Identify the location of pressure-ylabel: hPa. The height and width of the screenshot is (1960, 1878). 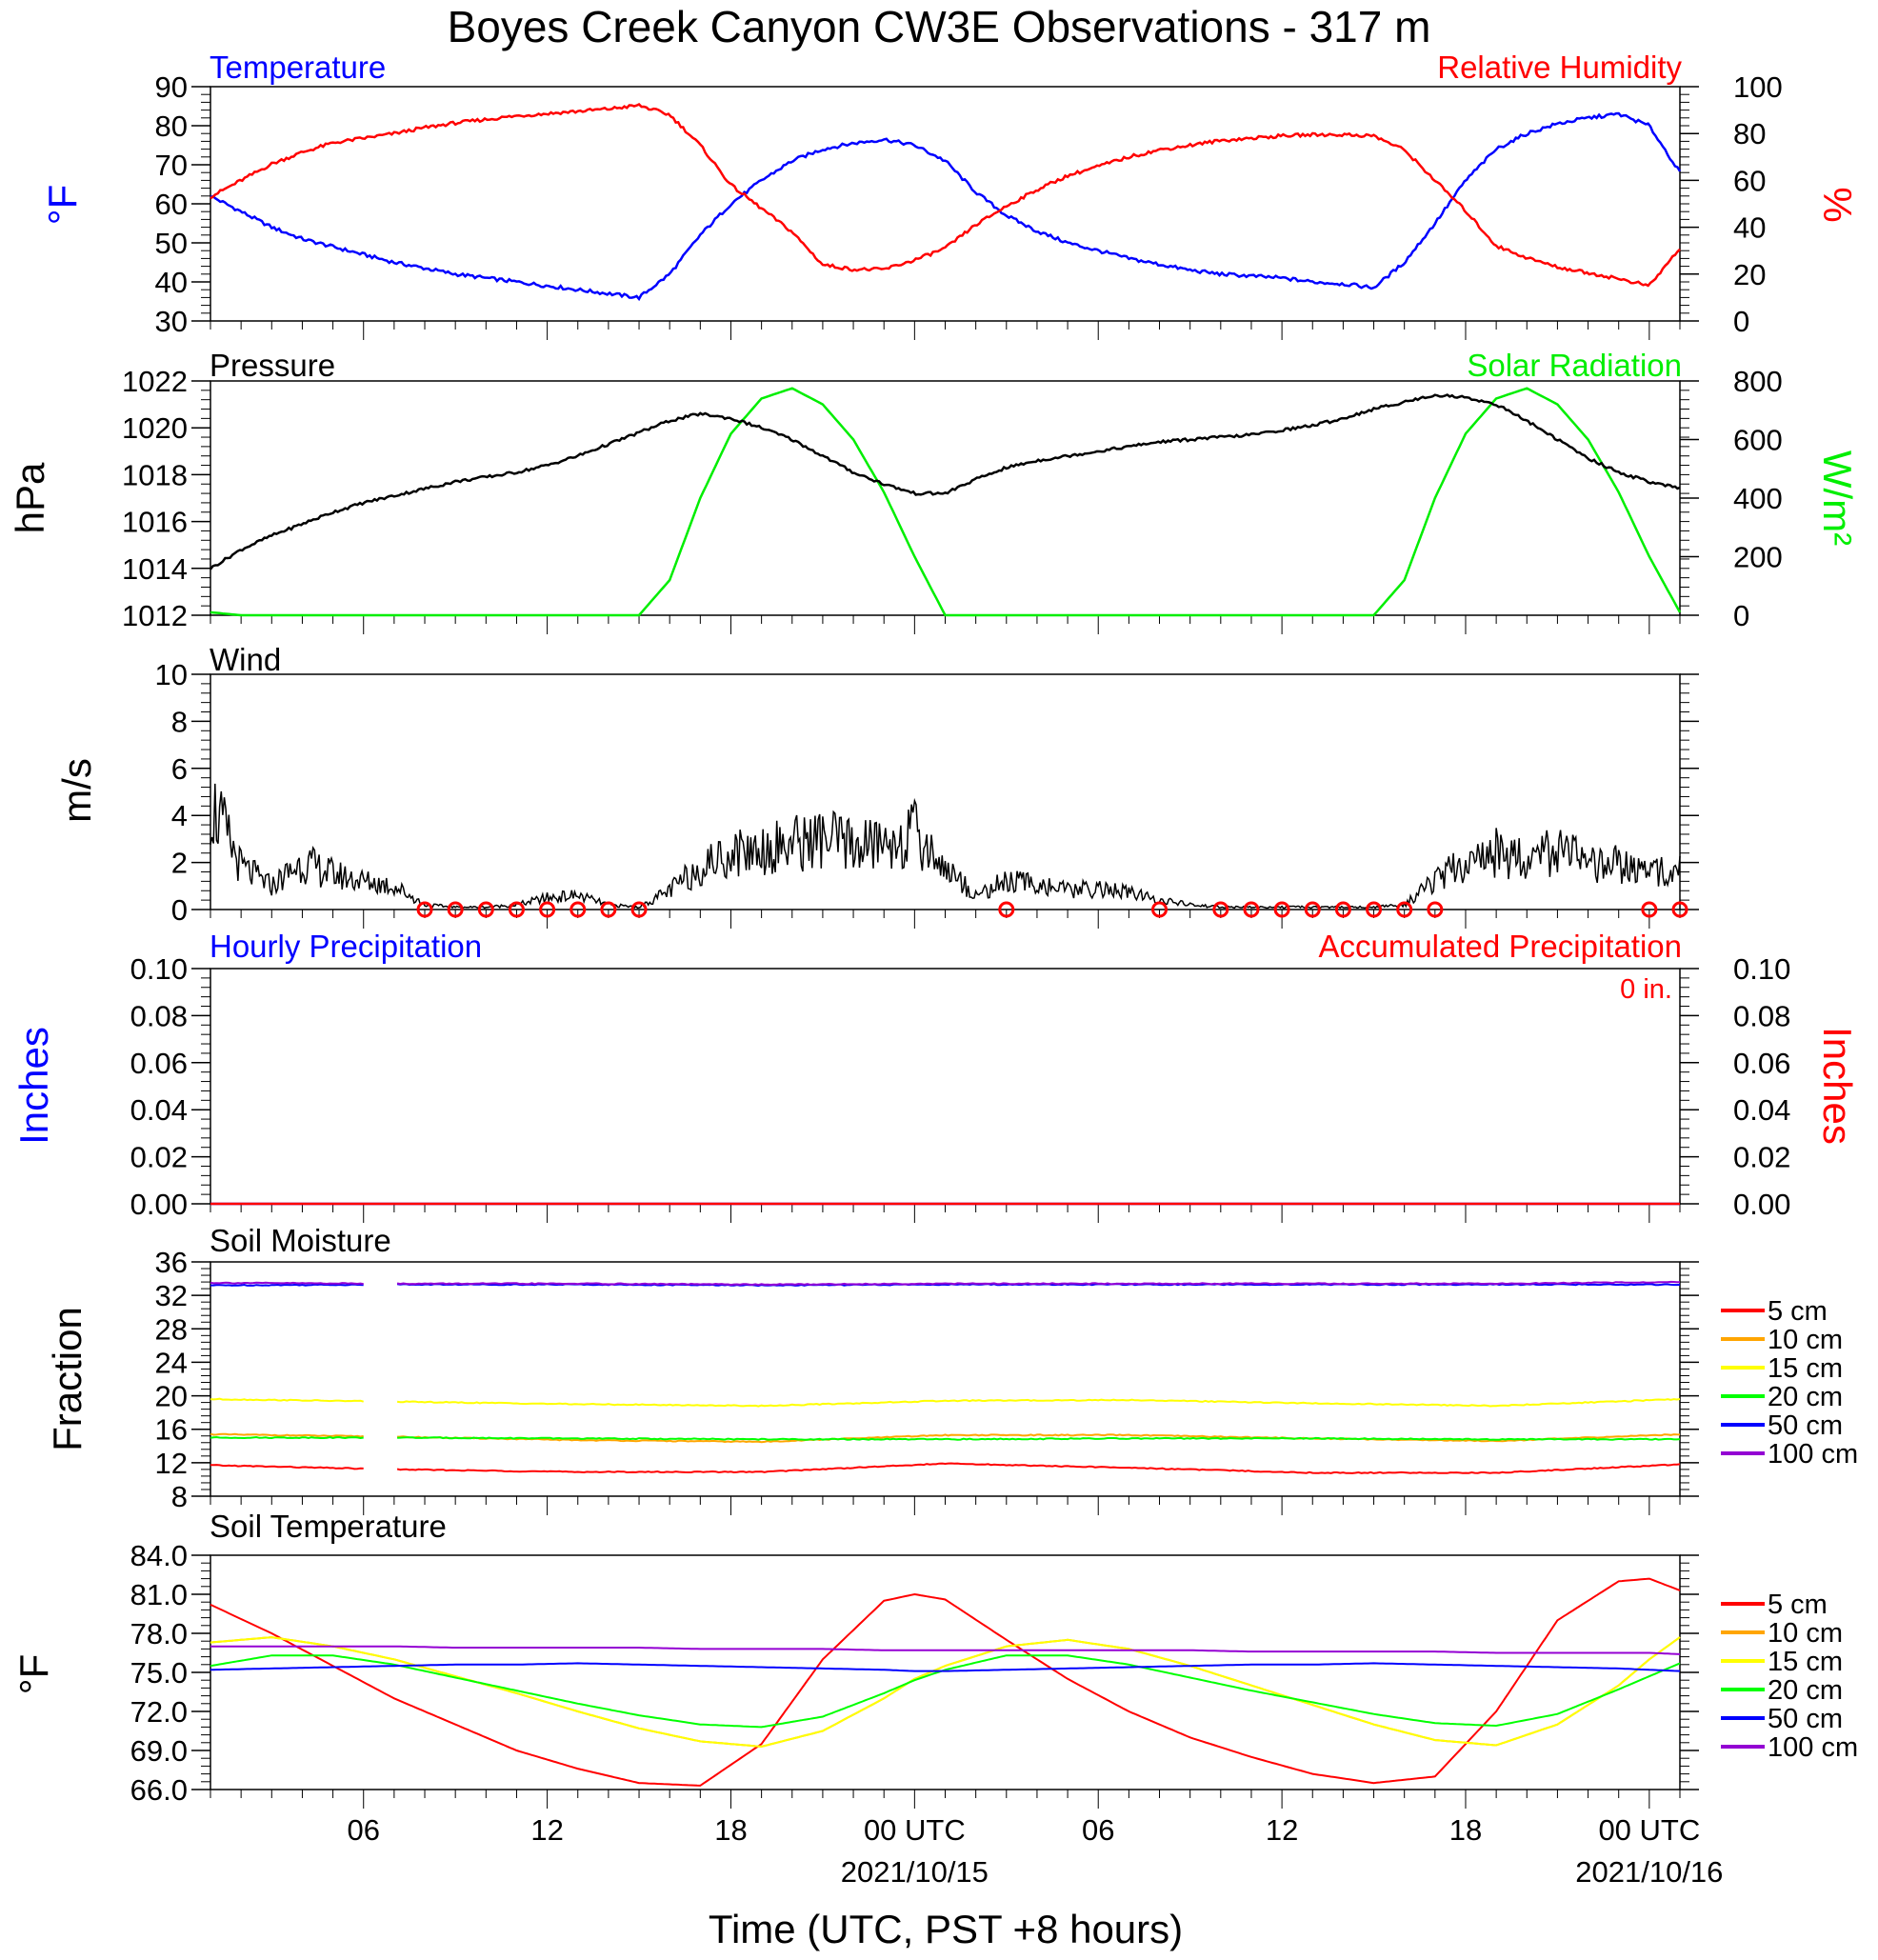
(30, 497).